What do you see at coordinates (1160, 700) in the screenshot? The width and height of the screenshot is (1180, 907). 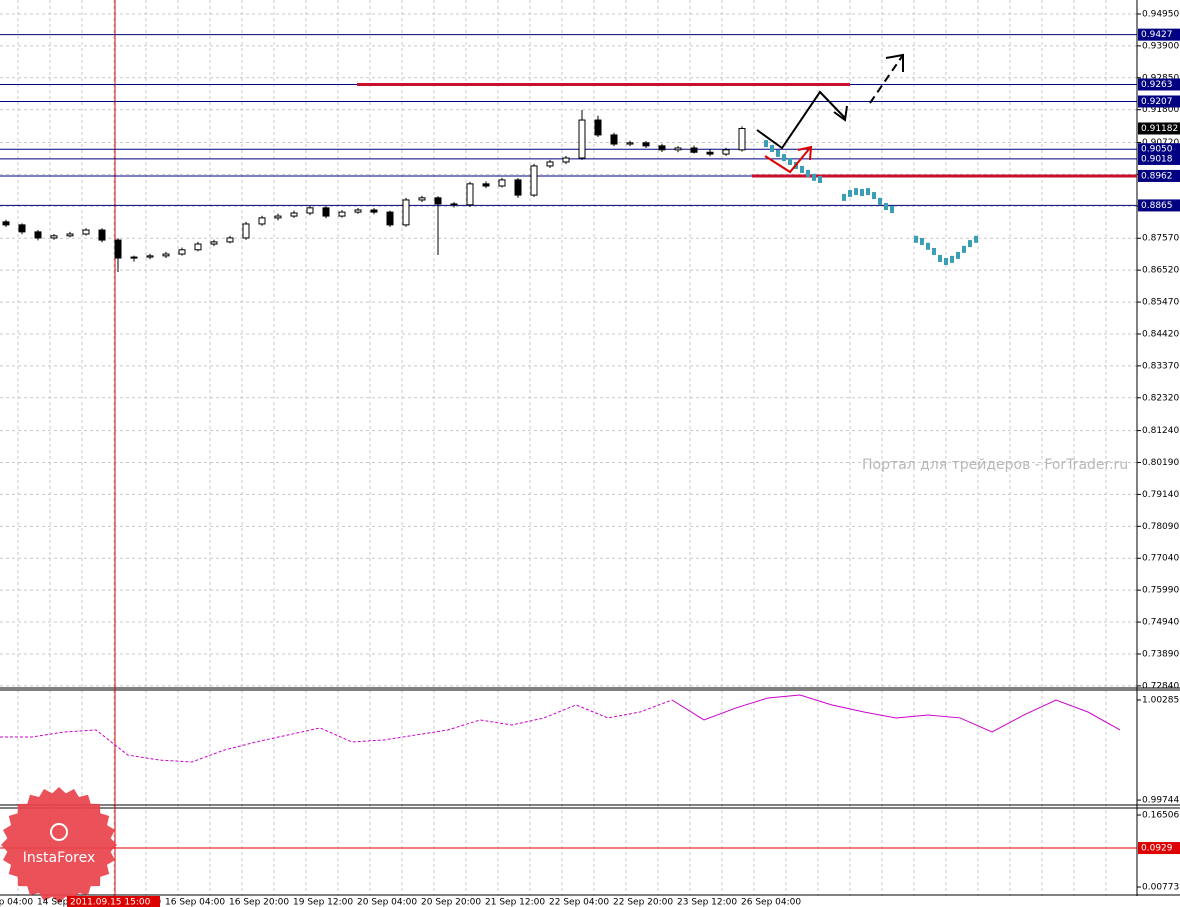 I see `y-tick-label: 1.00285` at bounding box center [1160, 700].